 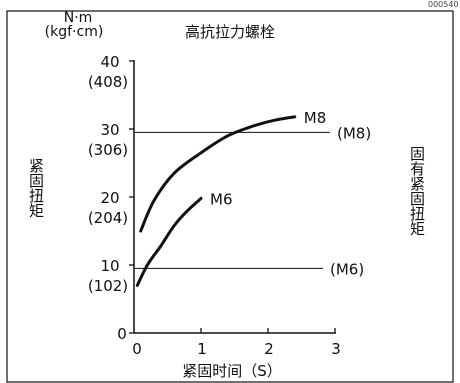 I want to click on y-tick-sublabel: (204), so click(x=108, y=218).